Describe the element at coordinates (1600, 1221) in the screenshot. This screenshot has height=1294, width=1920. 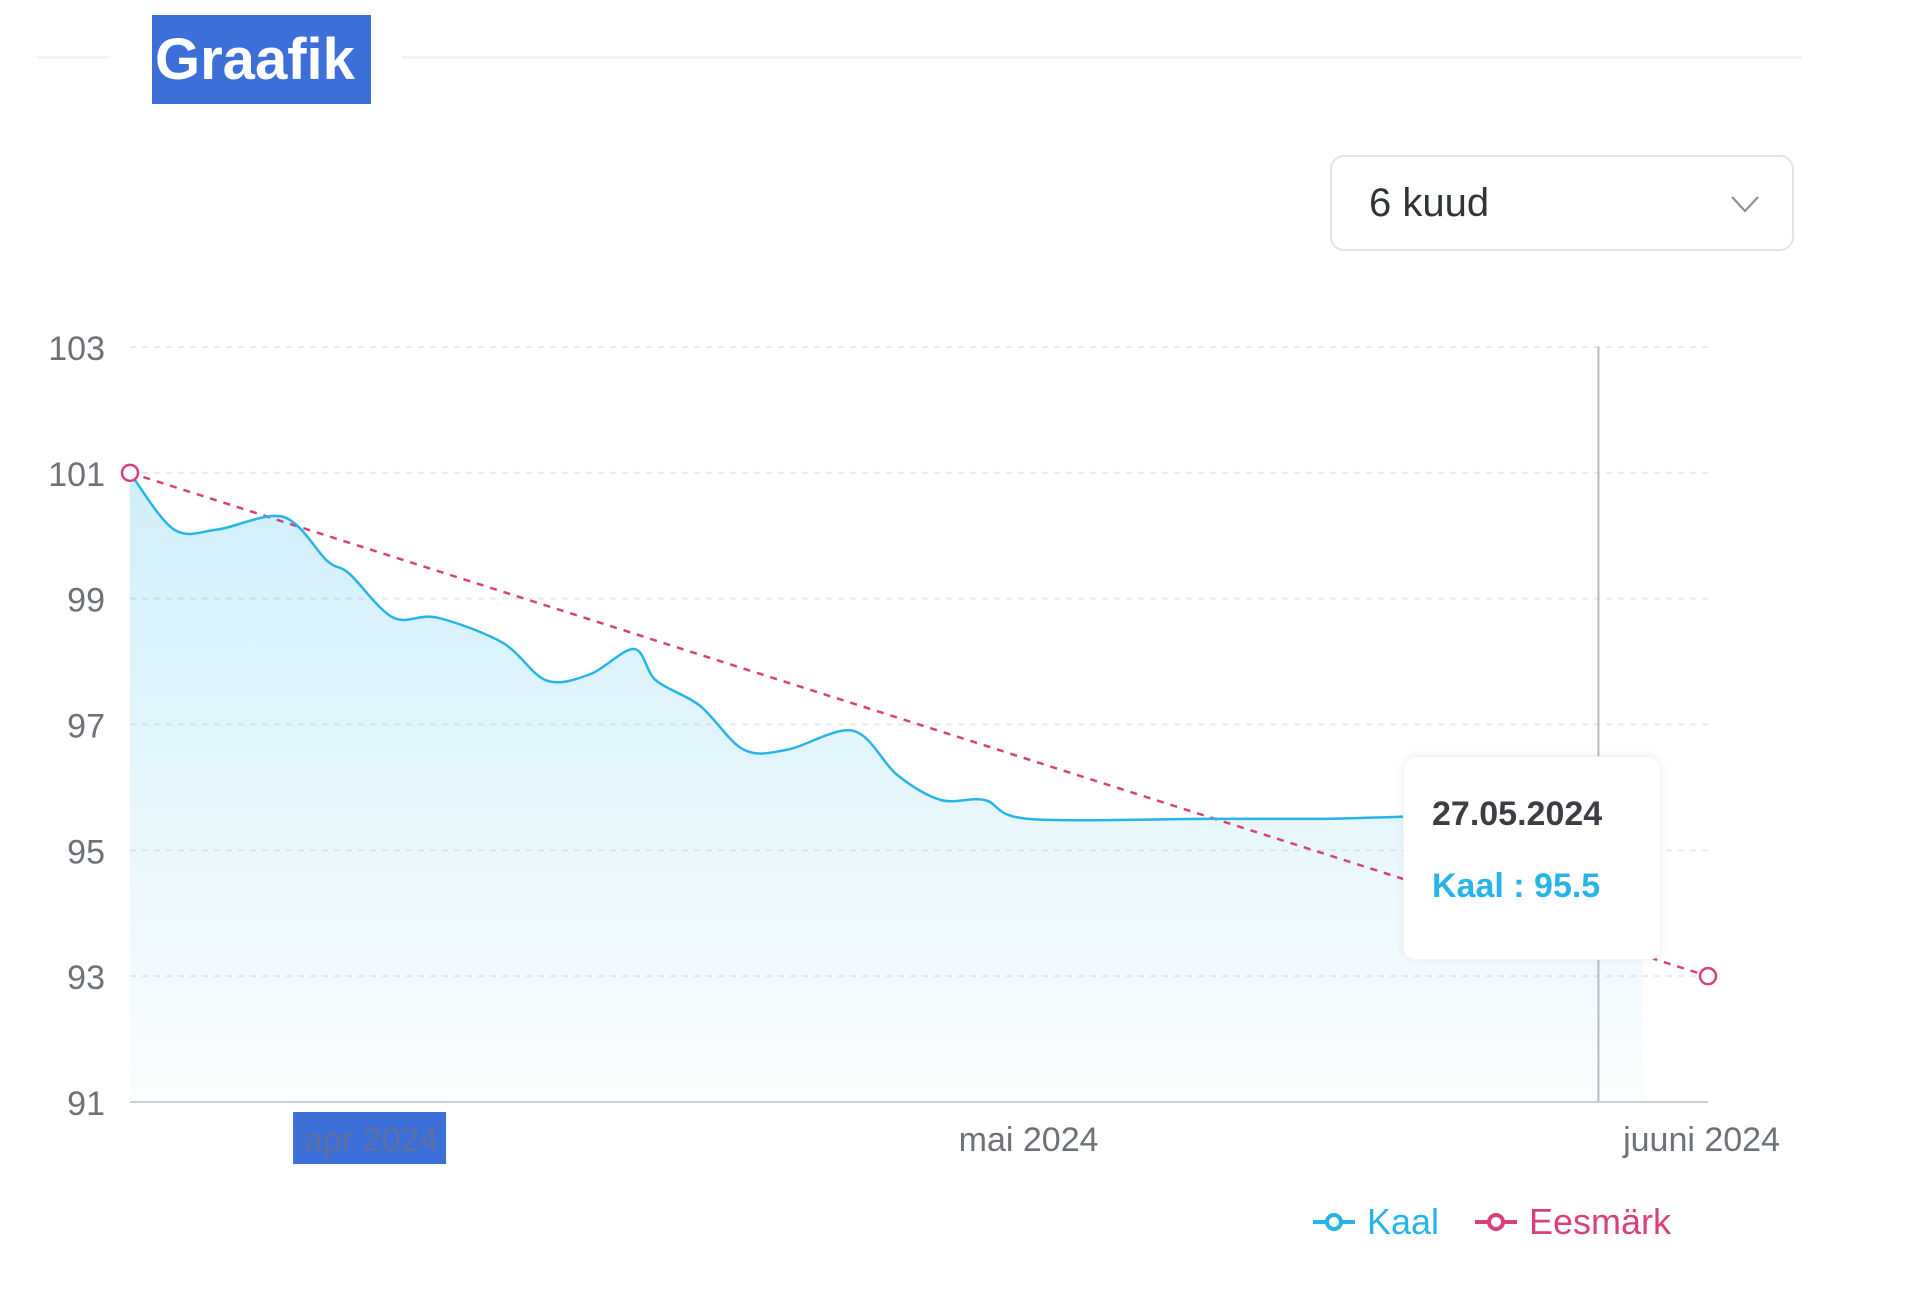
I see `legend-eesmark-label: Eesmärk` at that location.